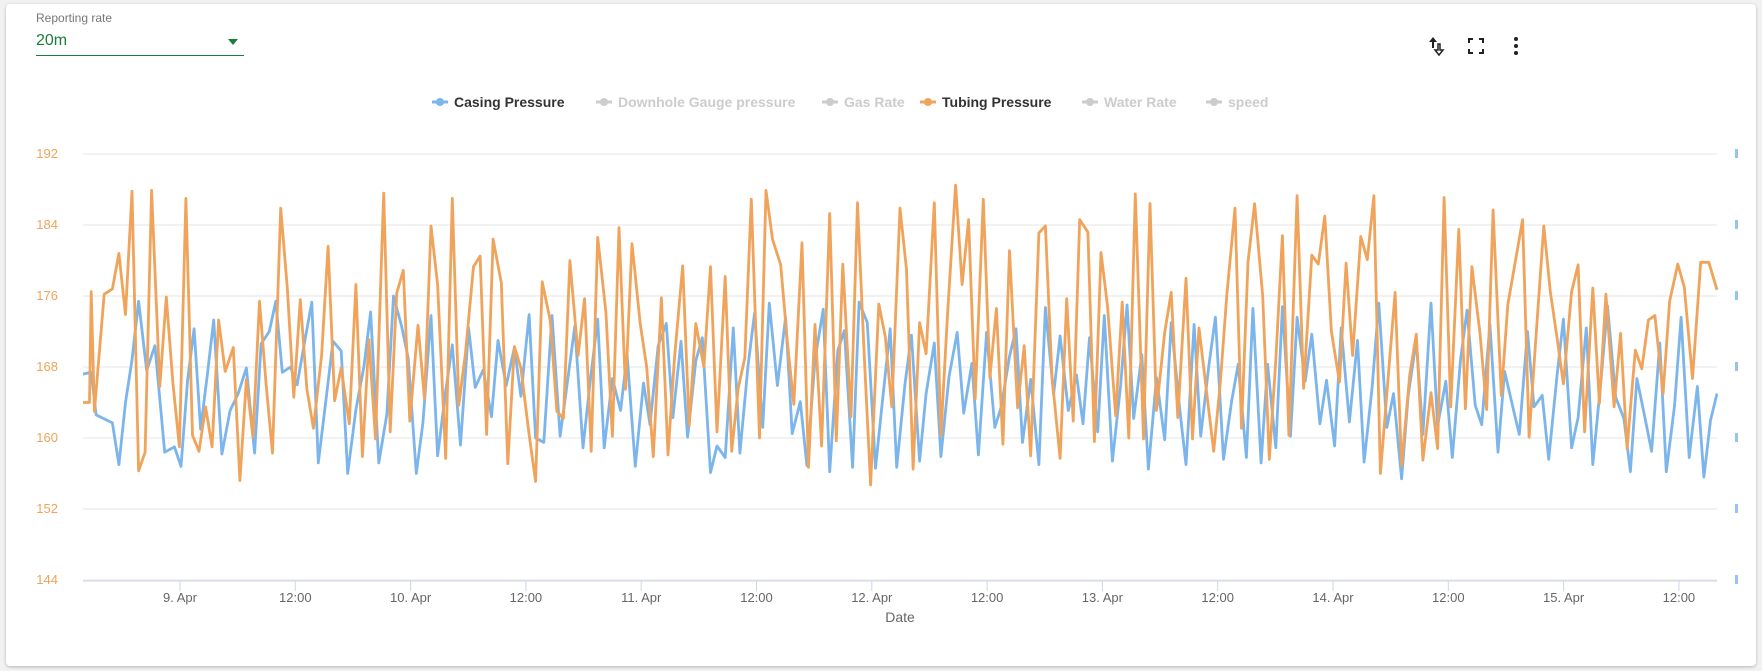 The height and width of the screenshot is (671, 1762). Describe the element at coordinates (47, 295) in the screenshot. I see `y-tick-label: 176` at that location.